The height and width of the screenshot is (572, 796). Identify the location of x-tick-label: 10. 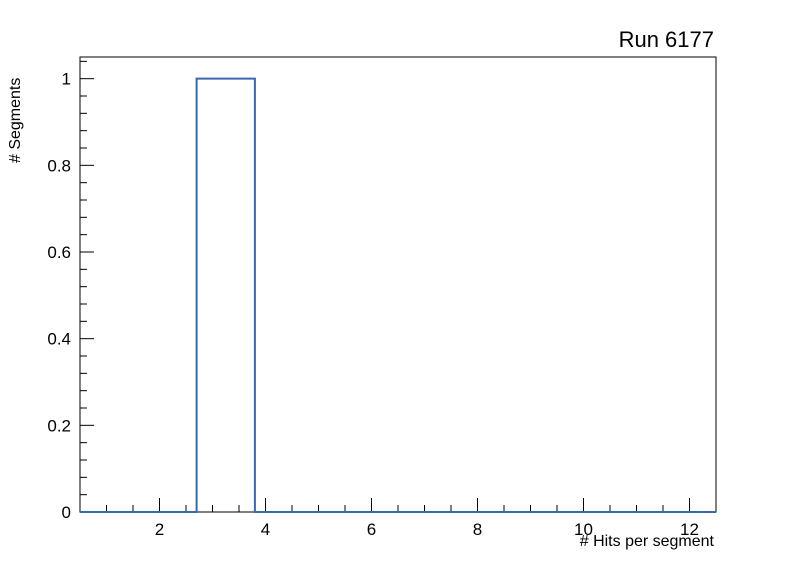
(583, 529).